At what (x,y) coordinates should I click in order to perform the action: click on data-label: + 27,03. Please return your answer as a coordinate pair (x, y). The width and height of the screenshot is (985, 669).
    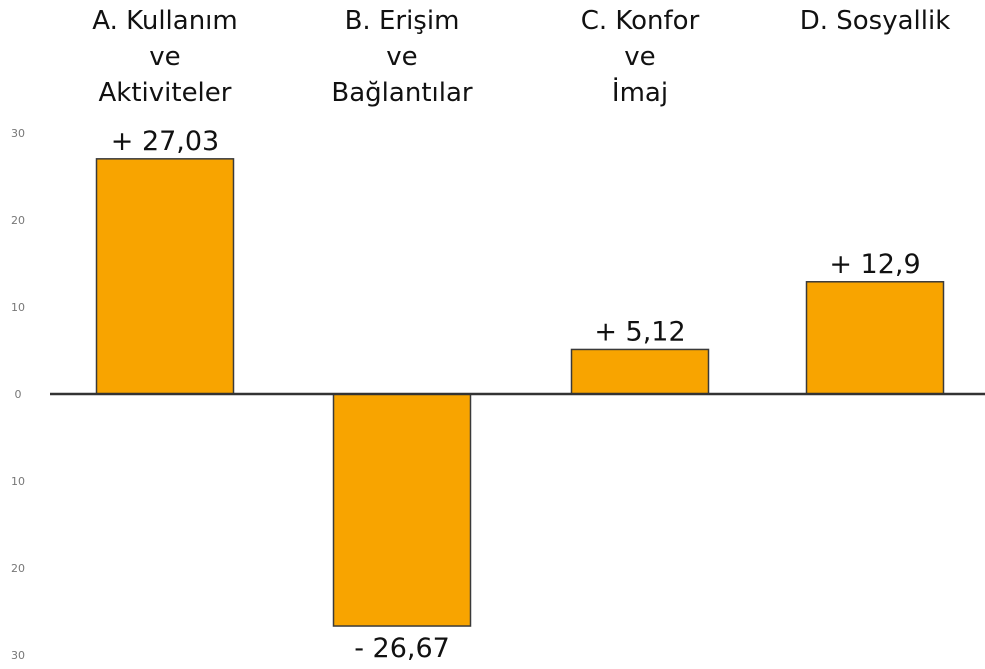
    Looking at the image, I should click on (165, 141).